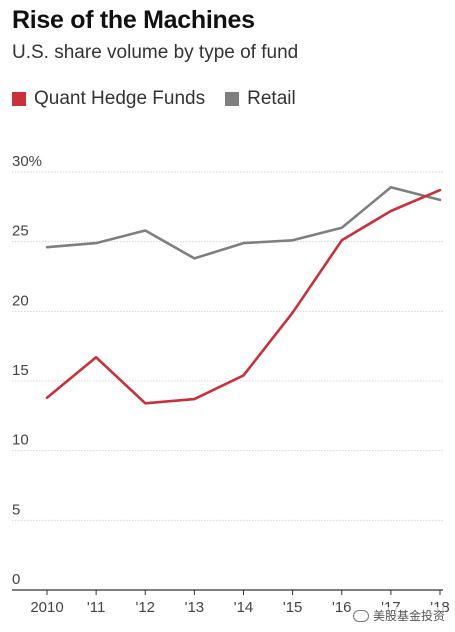  What do you see at coordinates (96, 607) in the screenshot?
I see `x-tick-label: '11` at bounding box center [96, 607].